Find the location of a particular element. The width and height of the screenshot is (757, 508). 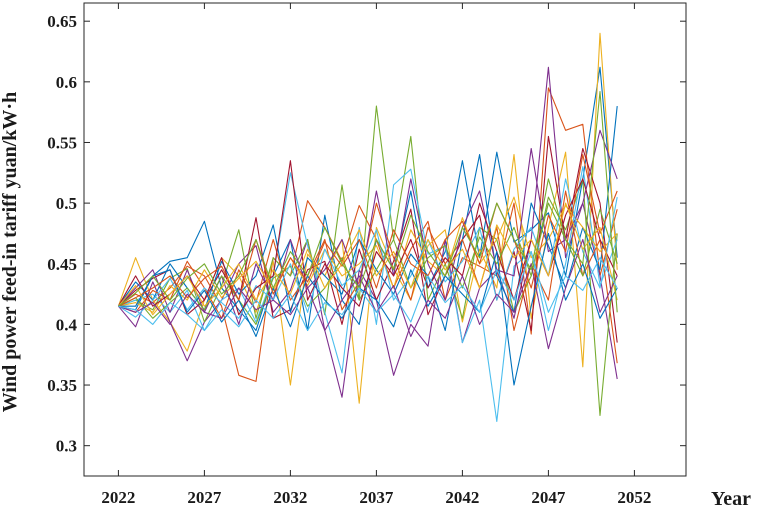

x-tick-label: 2032 is located at coordinates (290, 497).